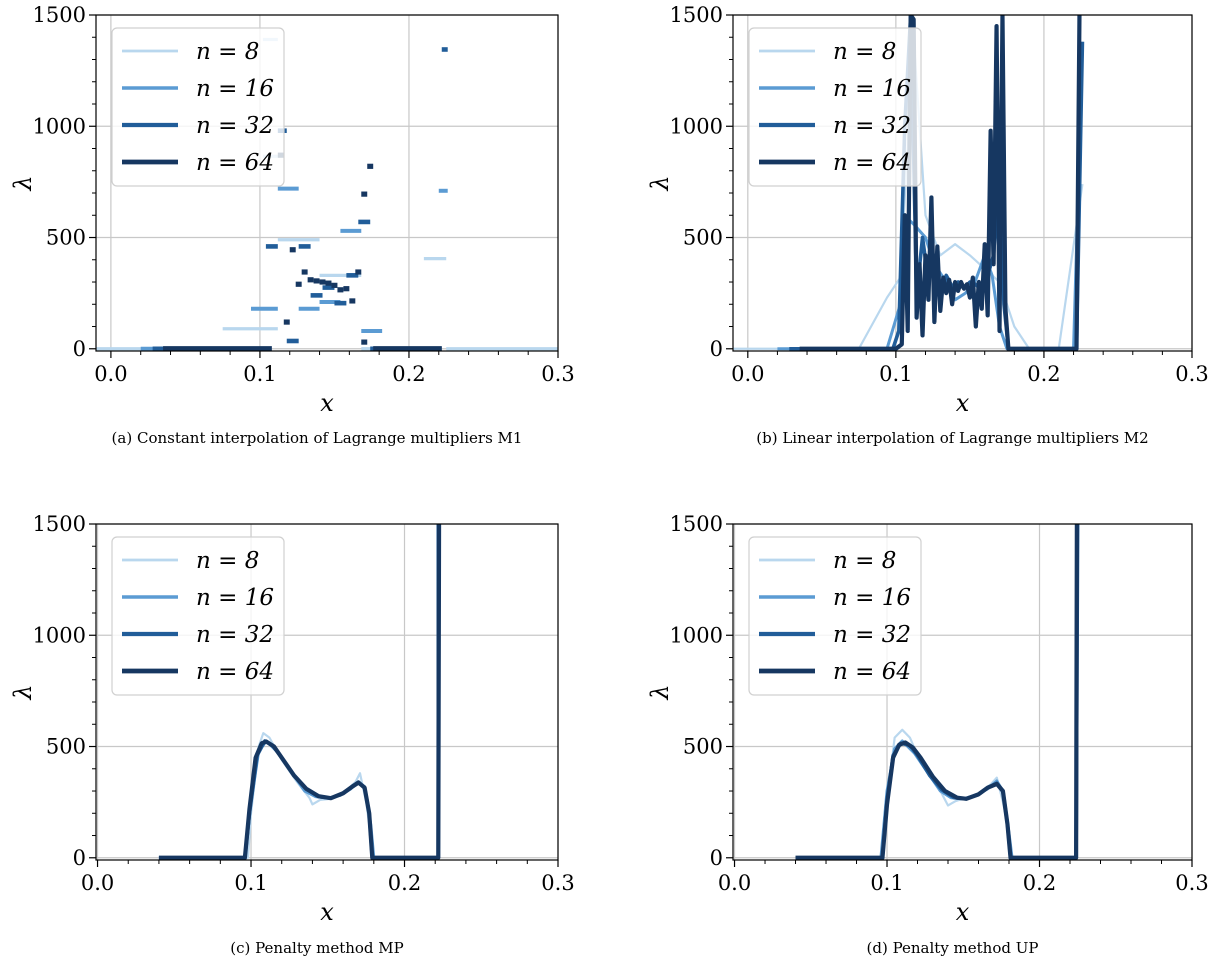 The image size is (1217, 964). Describe the element at coordinates (953, 948) in the screenshot. I see `panel-caption: (d) Penalty method UP` at that location.